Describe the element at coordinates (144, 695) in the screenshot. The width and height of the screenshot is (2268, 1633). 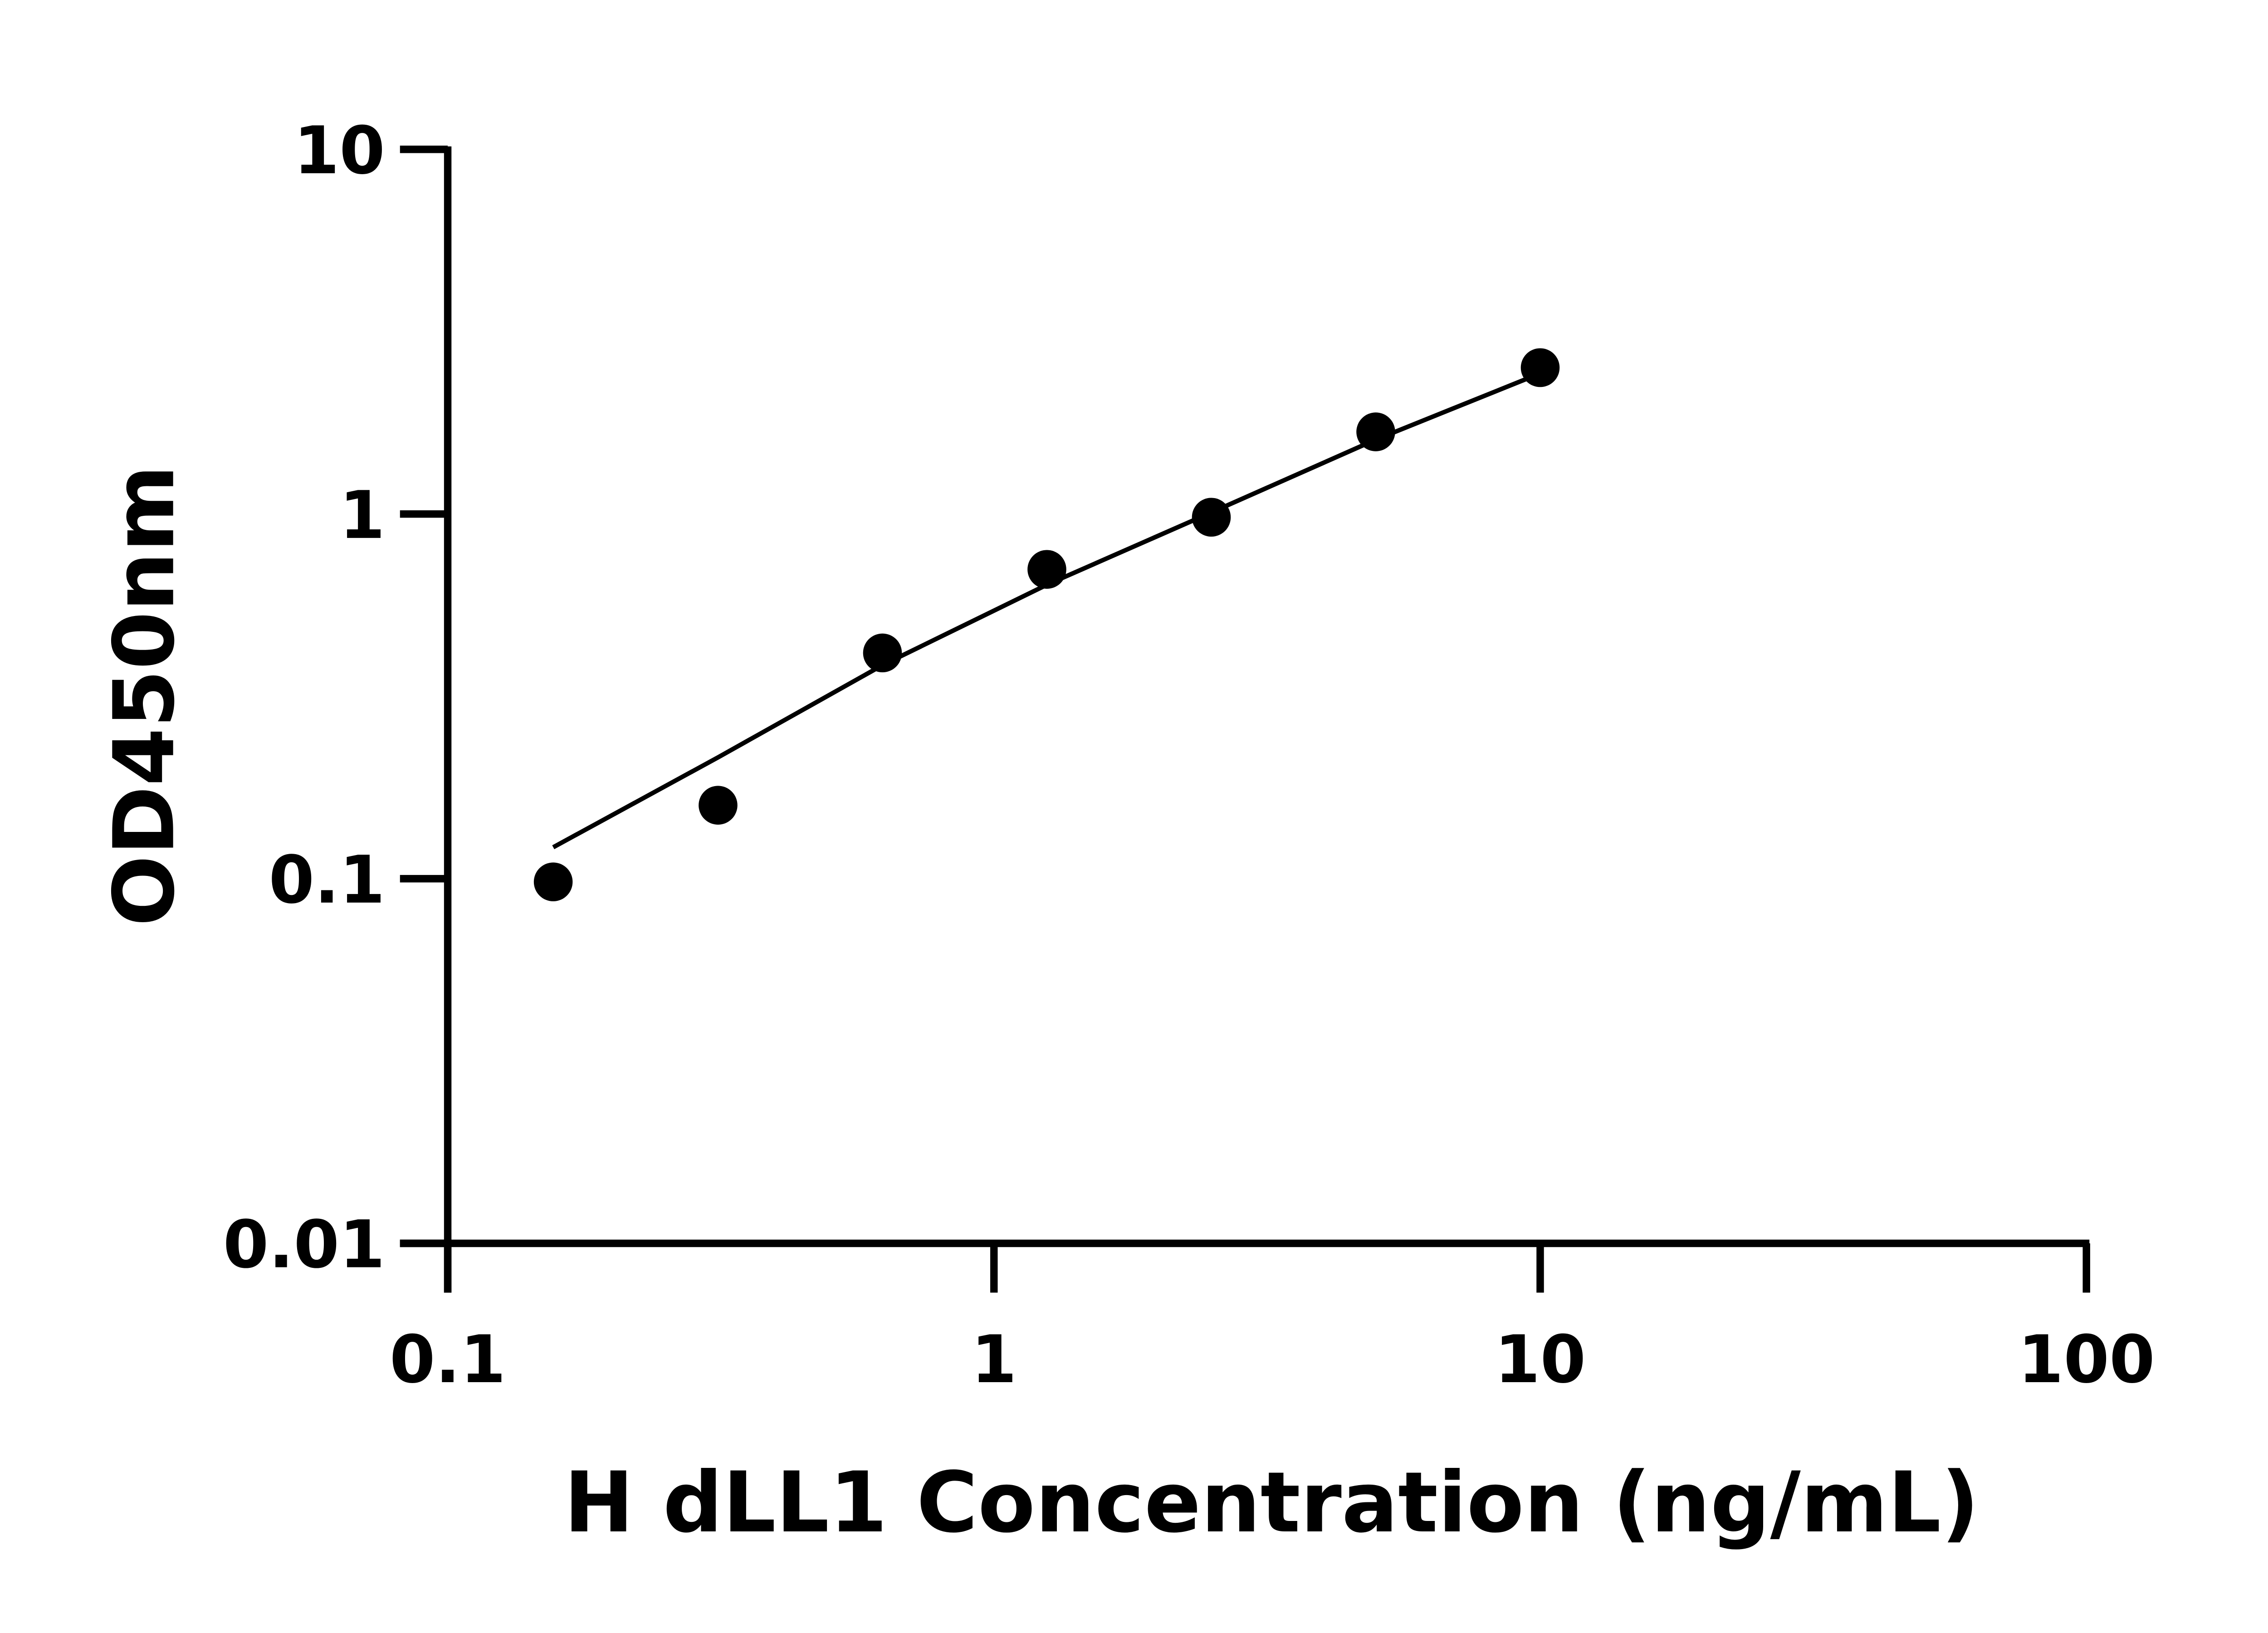
I see `y-axis-label: OD450nm` at that location.